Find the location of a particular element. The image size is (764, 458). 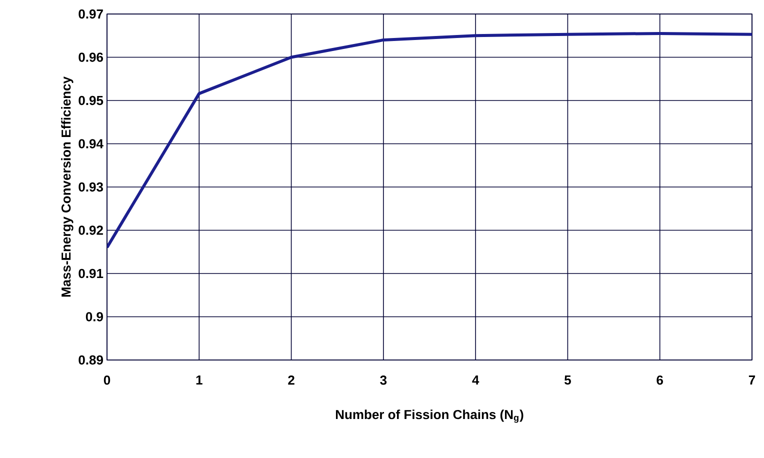

y-tick-label: 0.9 is located at coordinates (94, 317).